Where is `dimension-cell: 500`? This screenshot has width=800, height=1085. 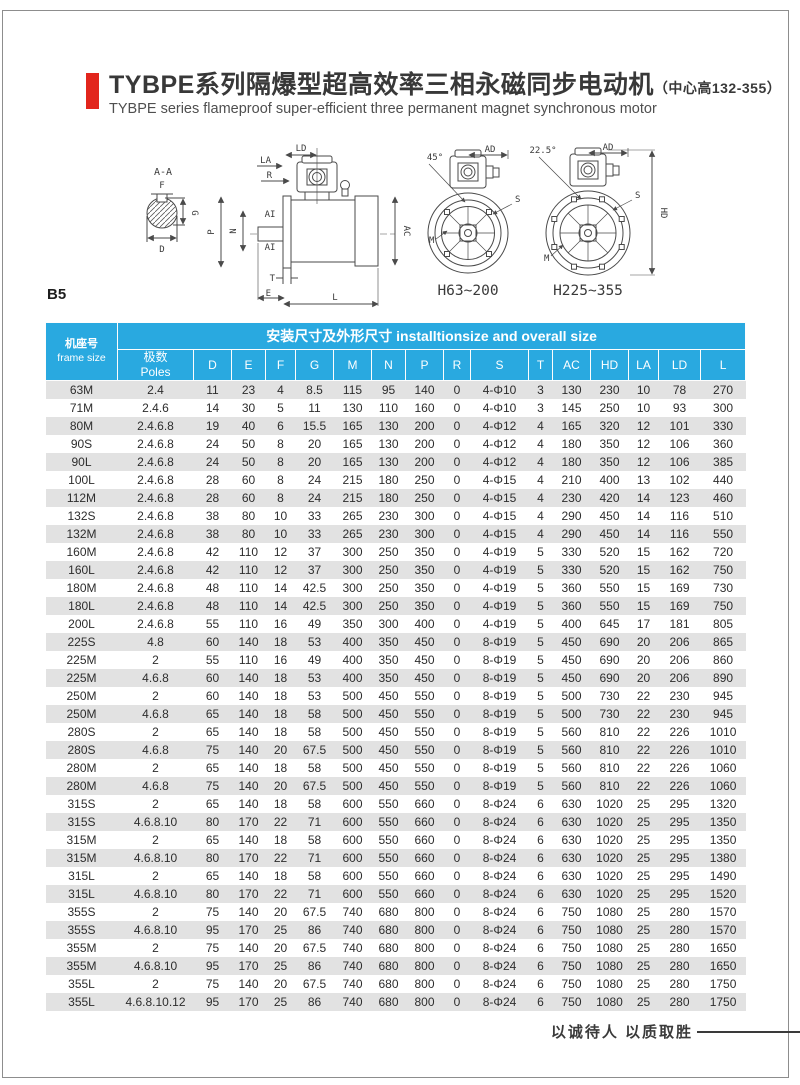 dimension-cell: 500 is located at coordinates (352, 696).